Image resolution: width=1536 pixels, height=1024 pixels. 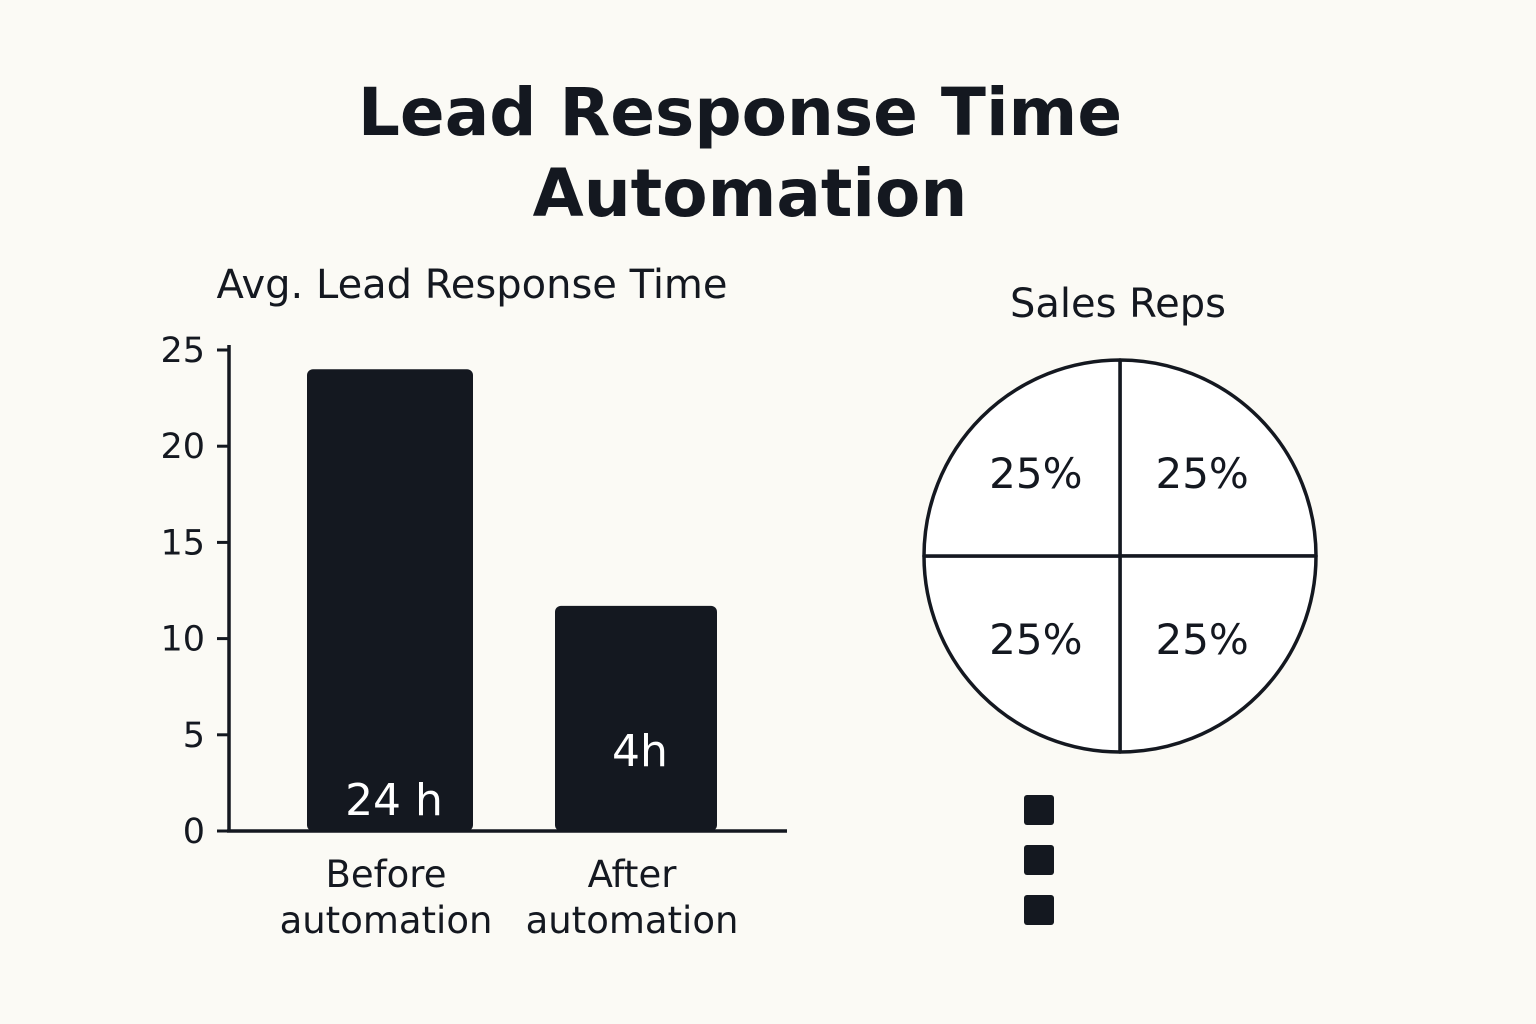 What do you see at coordinates (182, 640) in the screenshot?
I see `y-tick-label: 10` at bounding box center [182, 640].